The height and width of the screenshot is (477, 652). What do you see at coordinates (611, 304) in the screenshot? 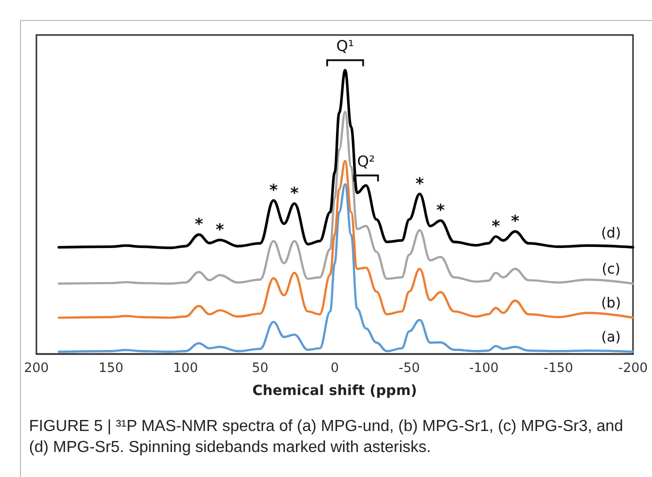
I see `series-label: (b)` at bounding box center [611, 304].